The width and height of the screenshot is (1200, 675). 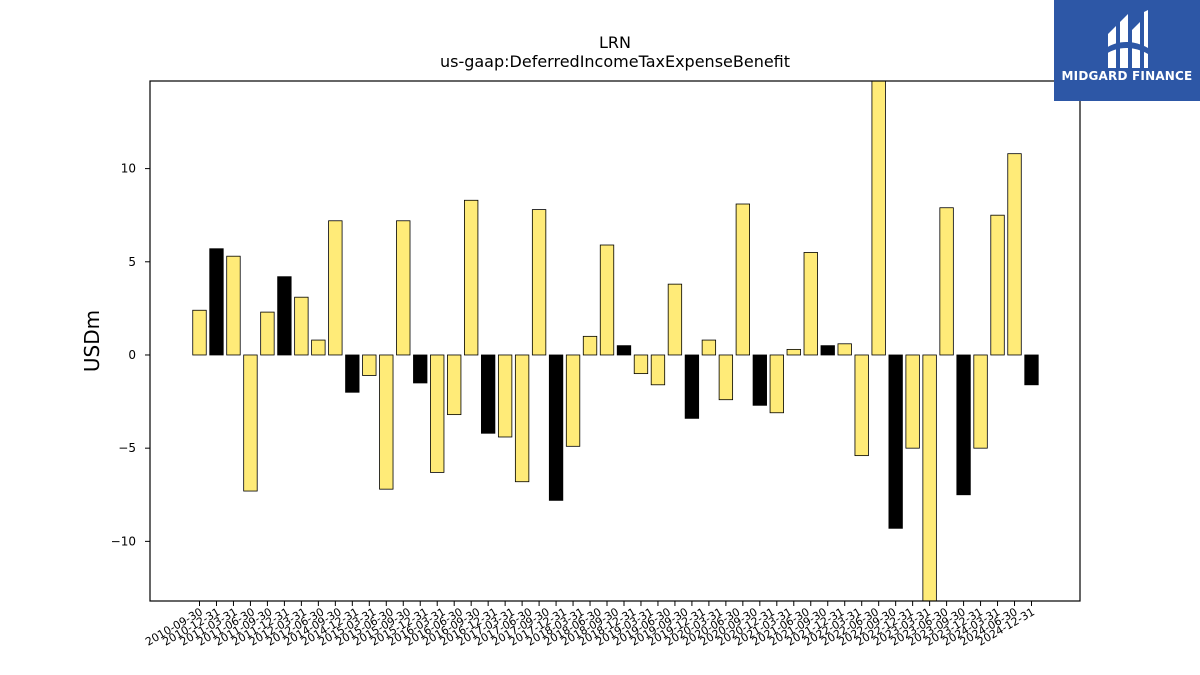 What do you see at coordinates (92, 341) in the screenshot?
I see `y-axis-label: USDm` at bounding box center [92, 341].